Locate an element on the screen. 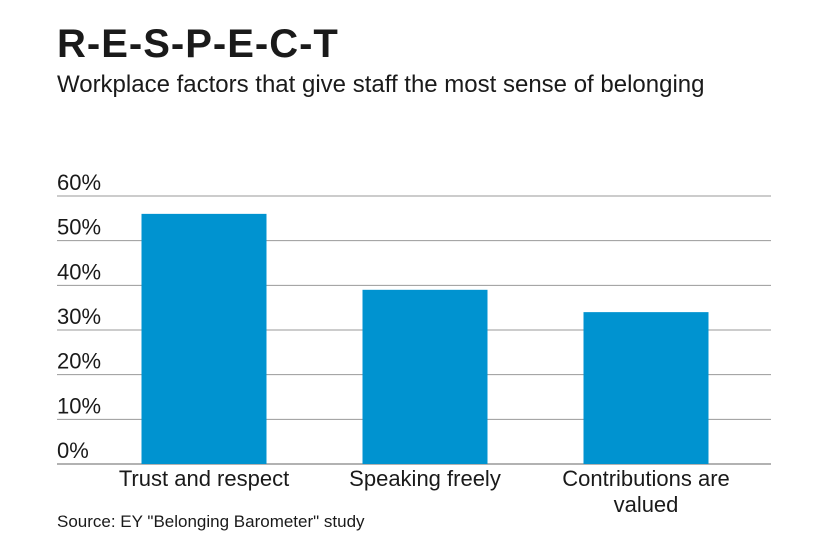 This screenshot has width=840, height=547. y-tick-label: 10% is located at coordinates (79, 405).